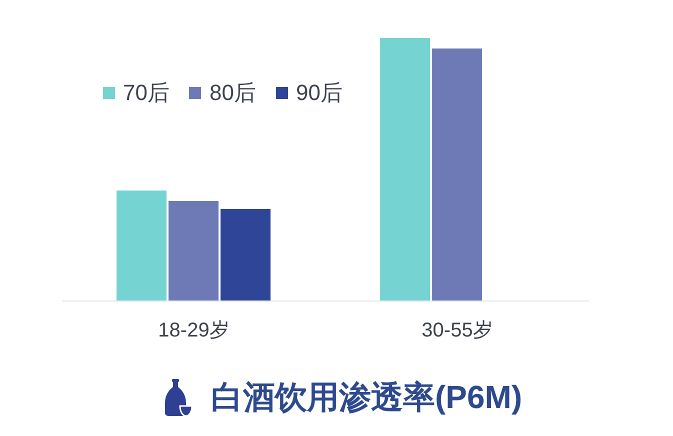  I want to click on legend-label: 90后, so click(319, 92).